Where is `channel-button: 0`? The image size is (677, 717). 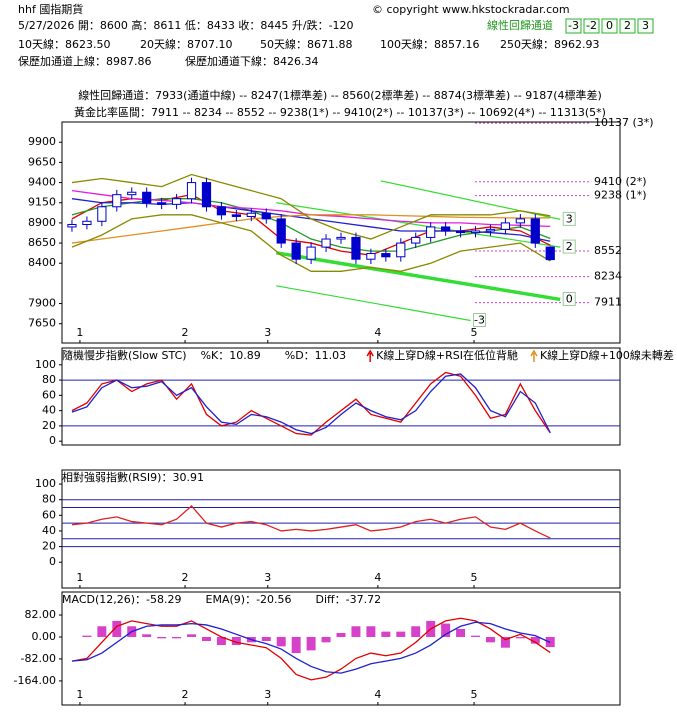
channel-button: 0 is located at coordinates (609, 26).